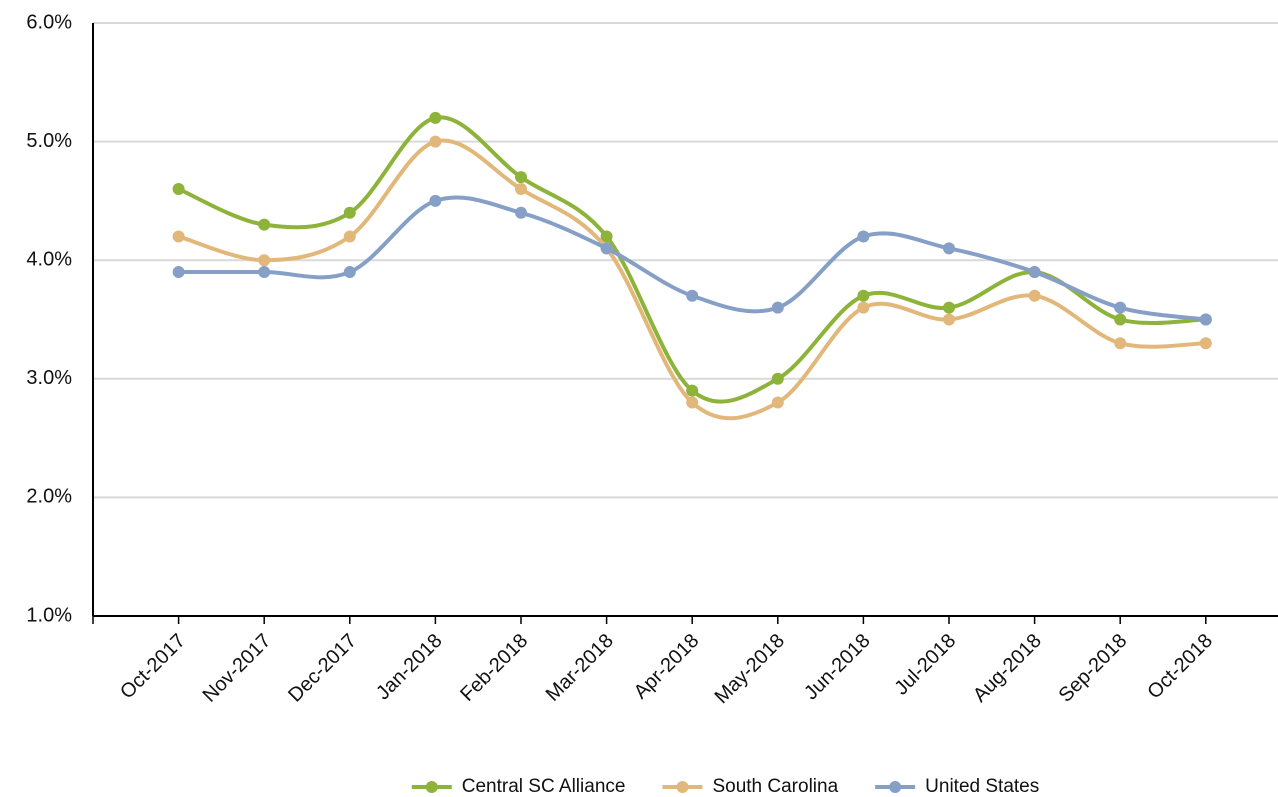  What do you see at coordinates (49, 378) in the screenshot?
I see `y-tick-label: 3.0%` at bounding box center [49, 378].